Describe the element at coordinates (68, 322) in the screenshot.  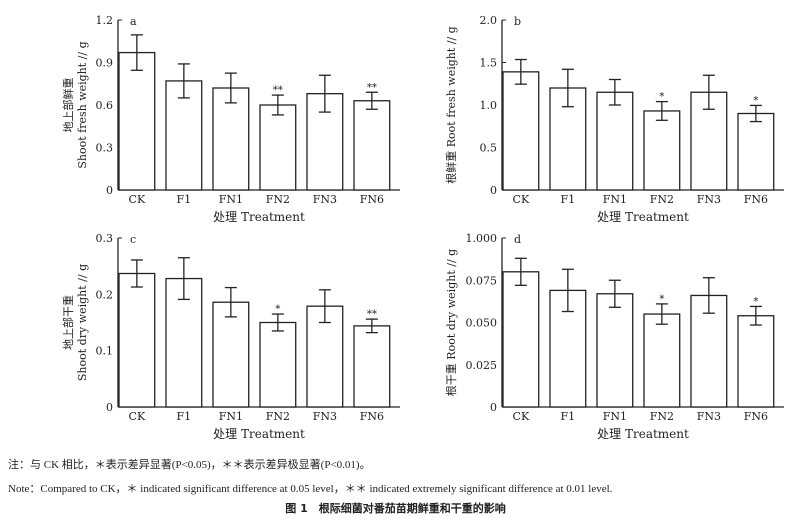
I see `y-axis-title-cn: 地上部干重` at that location.